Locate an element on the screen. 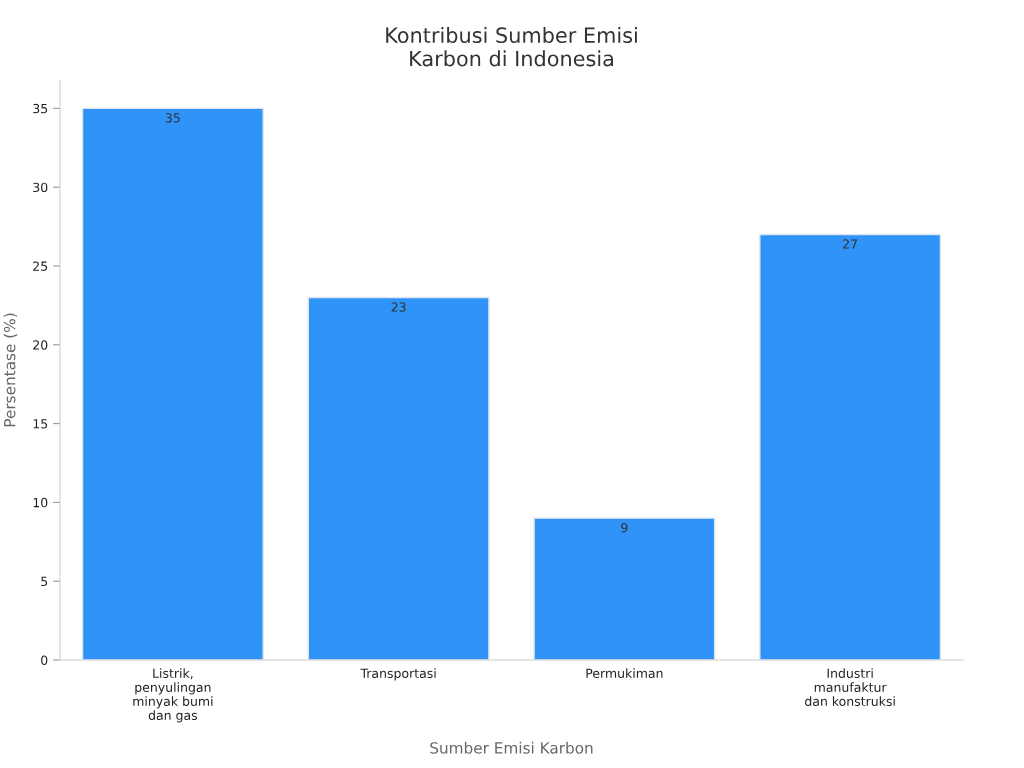 The height and width of the screenshot is (768, 1024). x-tick-label: Permukiman is located at coordinates (624, 673).